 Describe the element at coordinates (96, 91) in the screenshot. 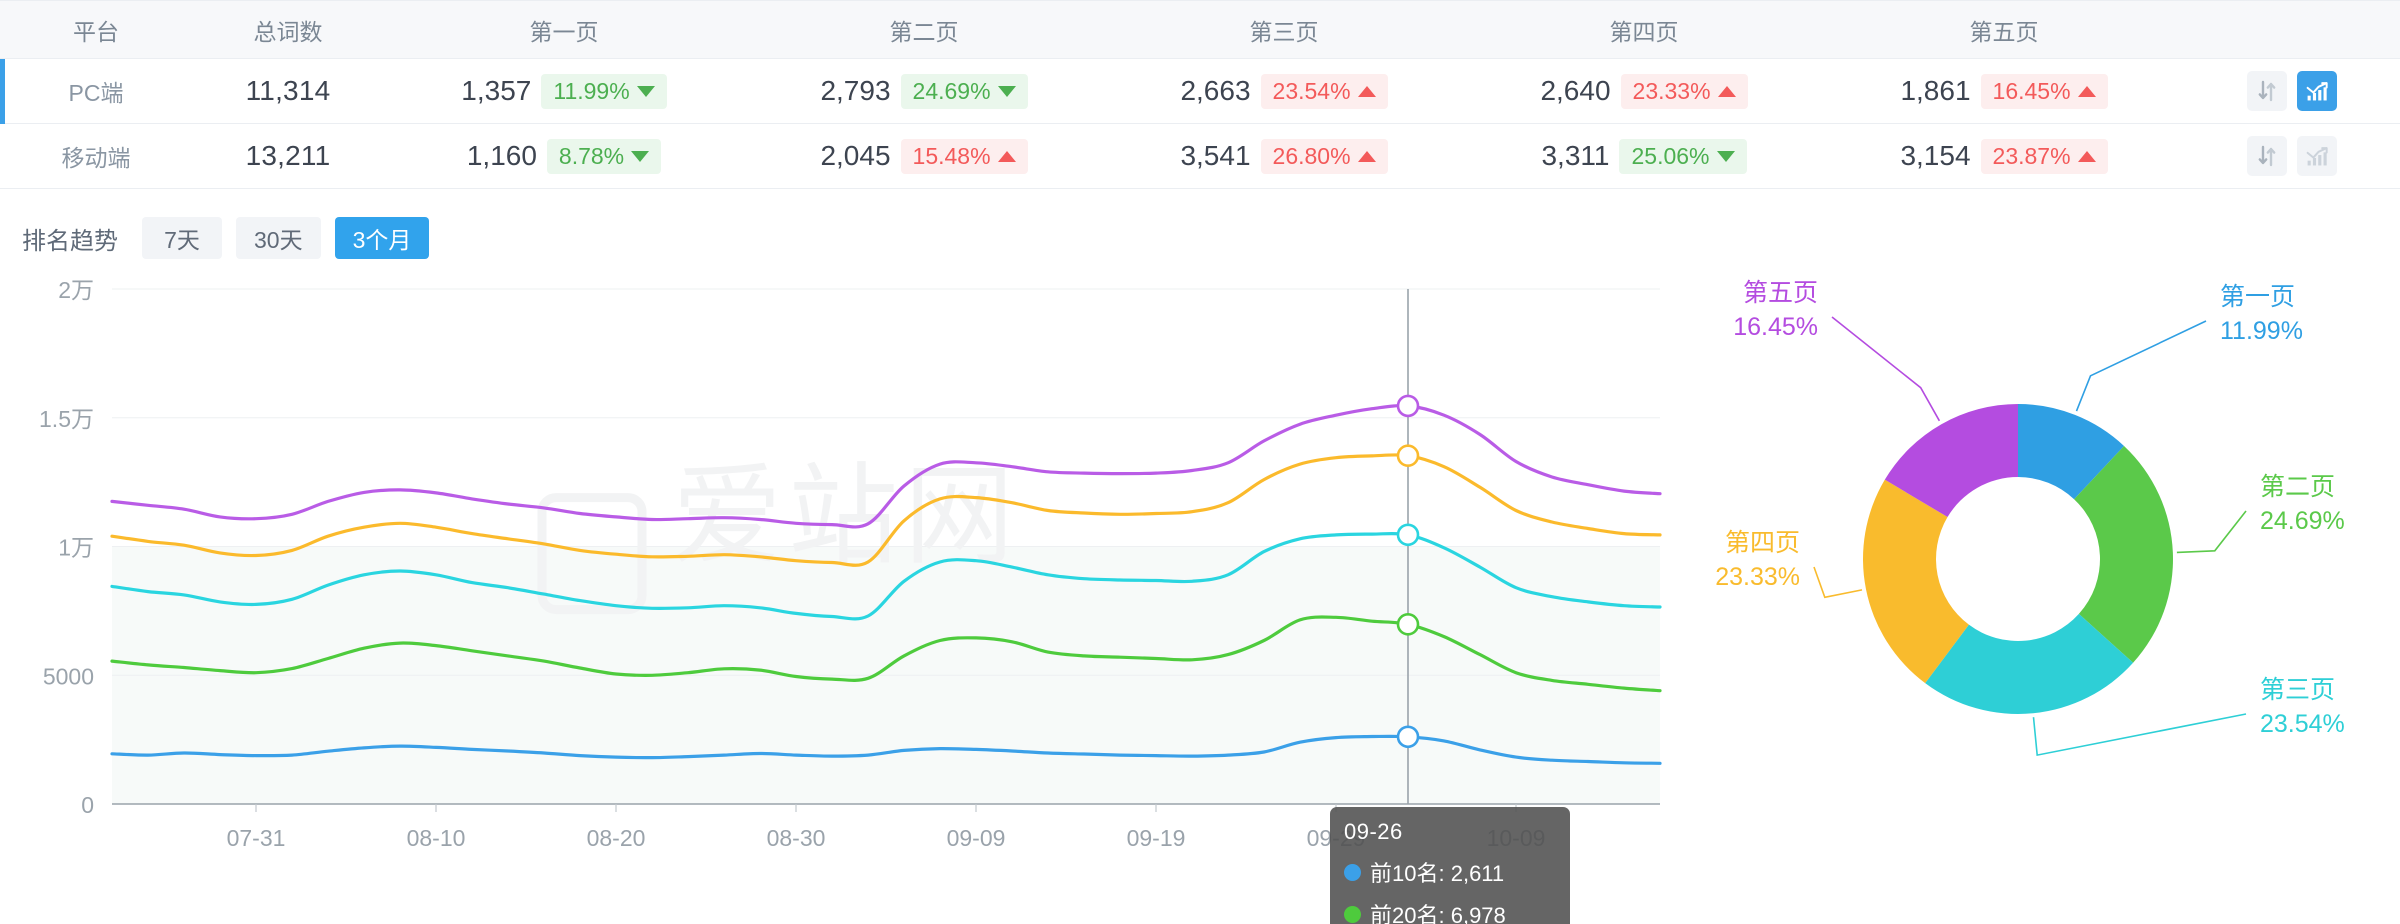

I see `cell-platform: PC端` at that location.